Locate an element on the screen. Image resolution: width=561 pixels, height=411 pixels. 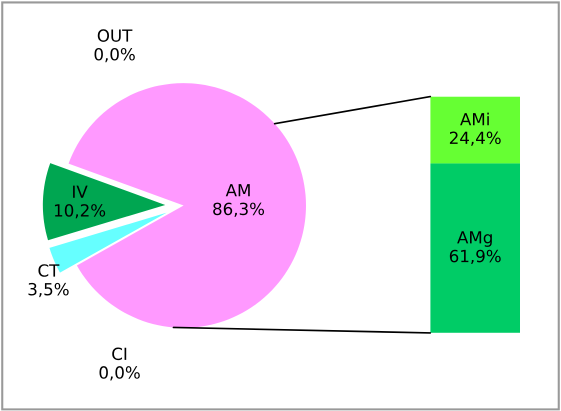
data-label: 3,5% is located at coordinates (48, 290).